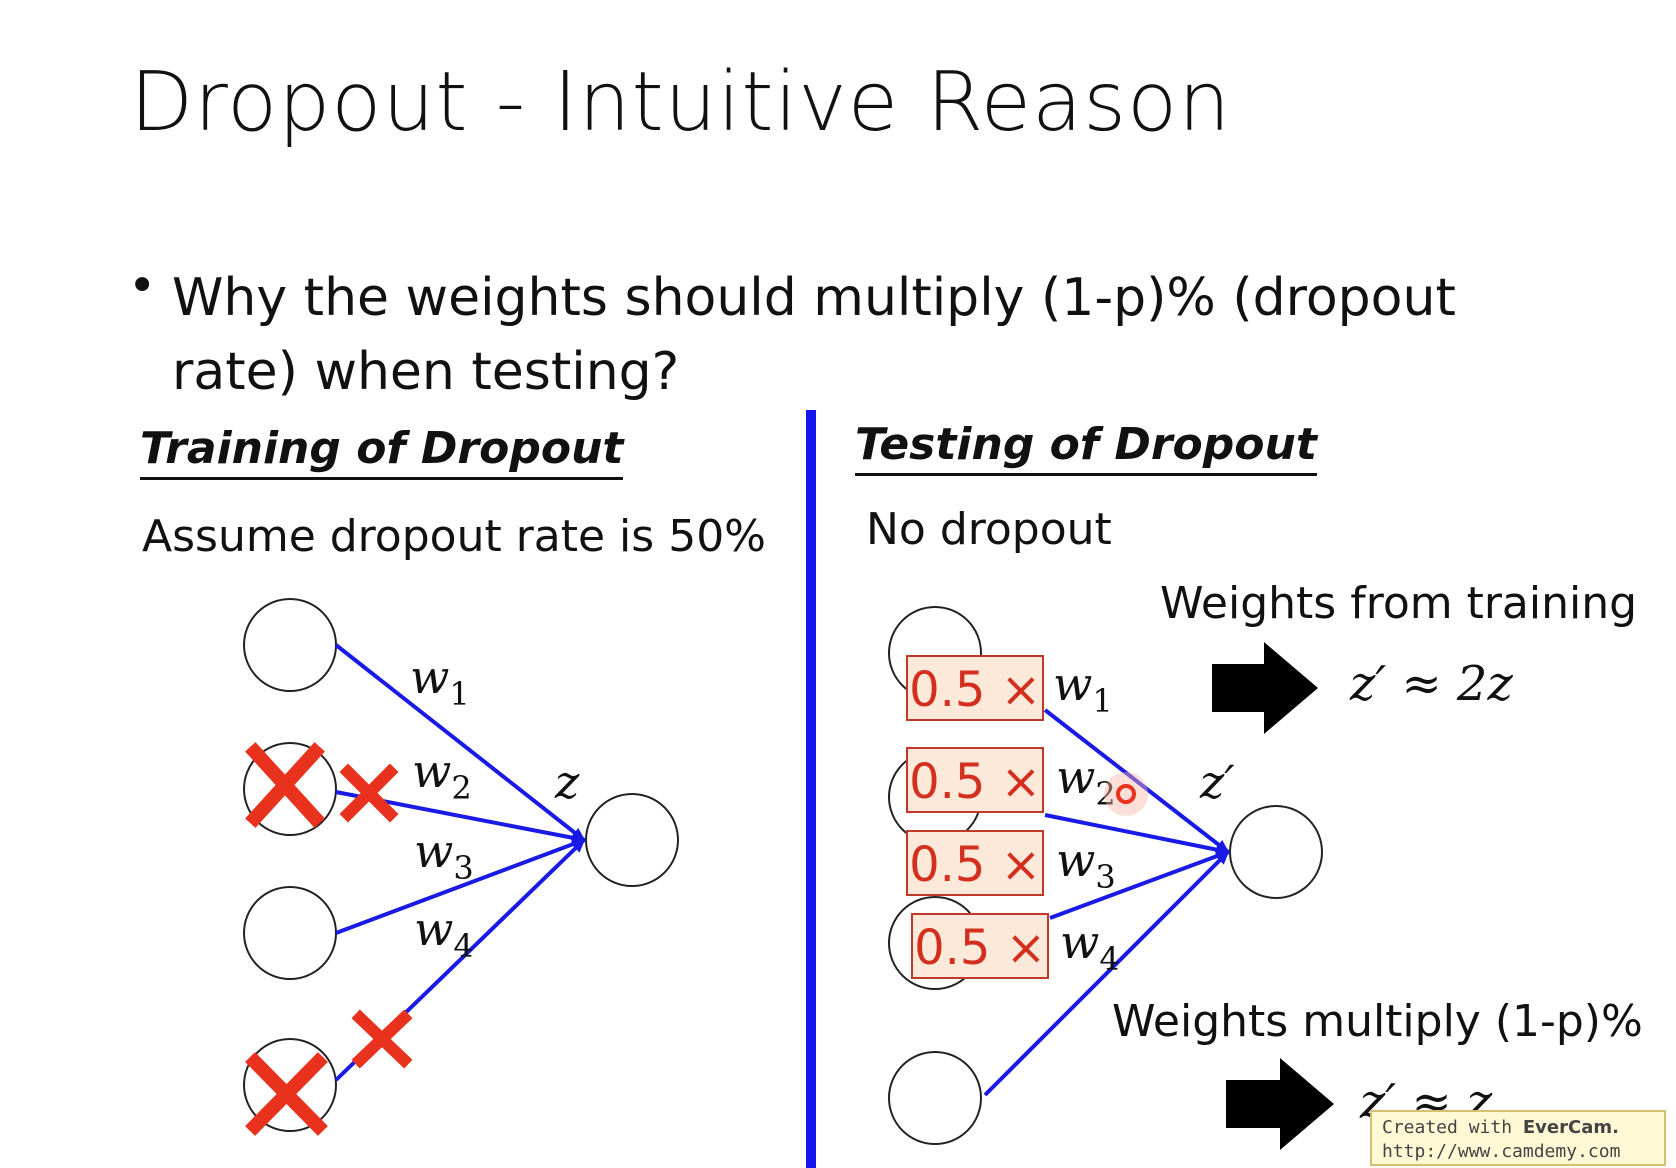 The height and width of the screenshot is (1168, 1676). What do you see at coordinates (426, 372) in the screenshot?
I see `question-line-2: rate) when testing?` at bounding box center [426, 372].